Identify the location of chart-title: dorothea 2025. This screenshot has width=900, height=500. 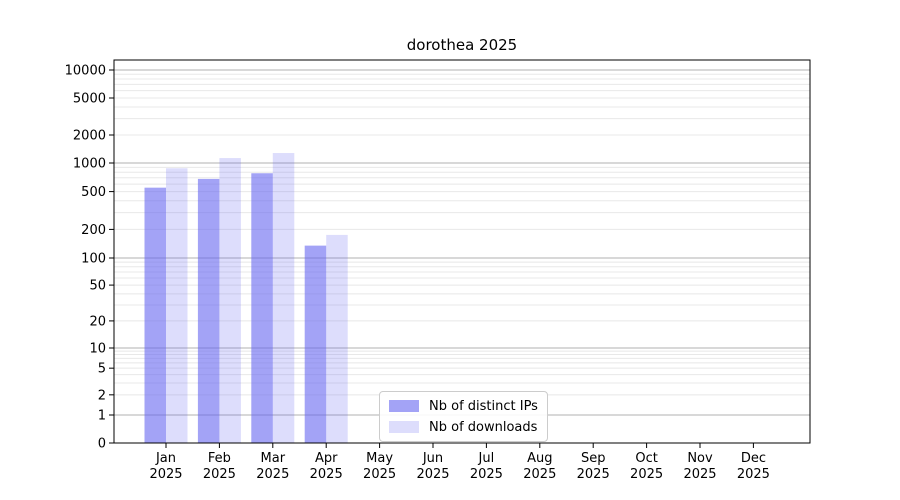
(462, 45).